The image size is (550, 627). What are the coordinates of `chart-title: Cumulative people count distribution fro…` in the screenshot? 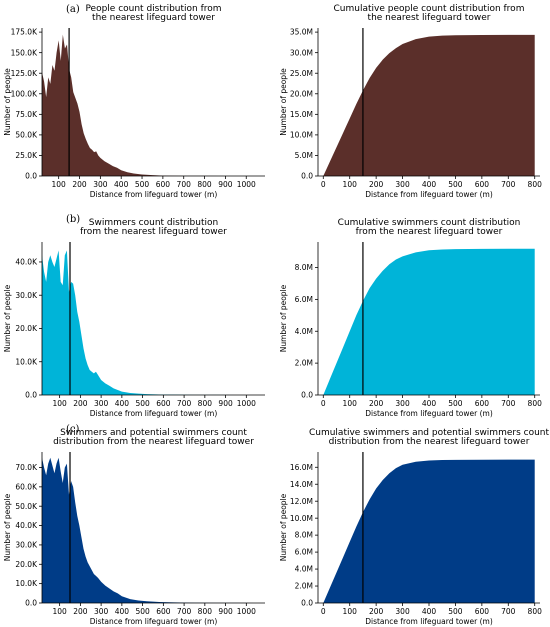 It's located at (429, 9).